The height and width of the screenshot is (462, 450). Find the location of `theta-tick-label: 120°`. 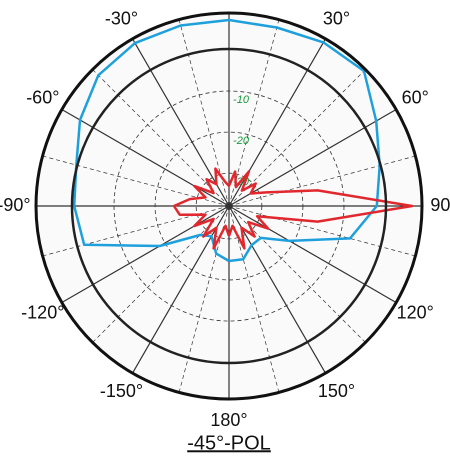

theta-tick-label: 120° is located at coordinates (415, 312).